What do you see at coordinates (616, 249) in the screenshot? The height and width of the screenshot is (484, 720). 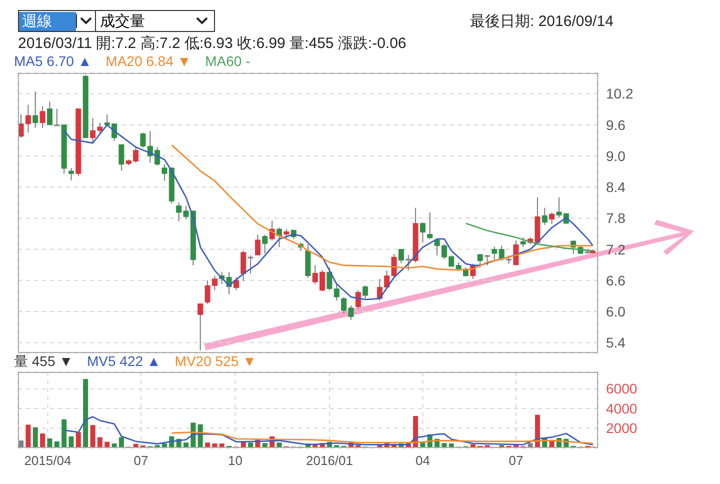 I see `y-tick-label: 7.2` at bounding box center [616, 249].